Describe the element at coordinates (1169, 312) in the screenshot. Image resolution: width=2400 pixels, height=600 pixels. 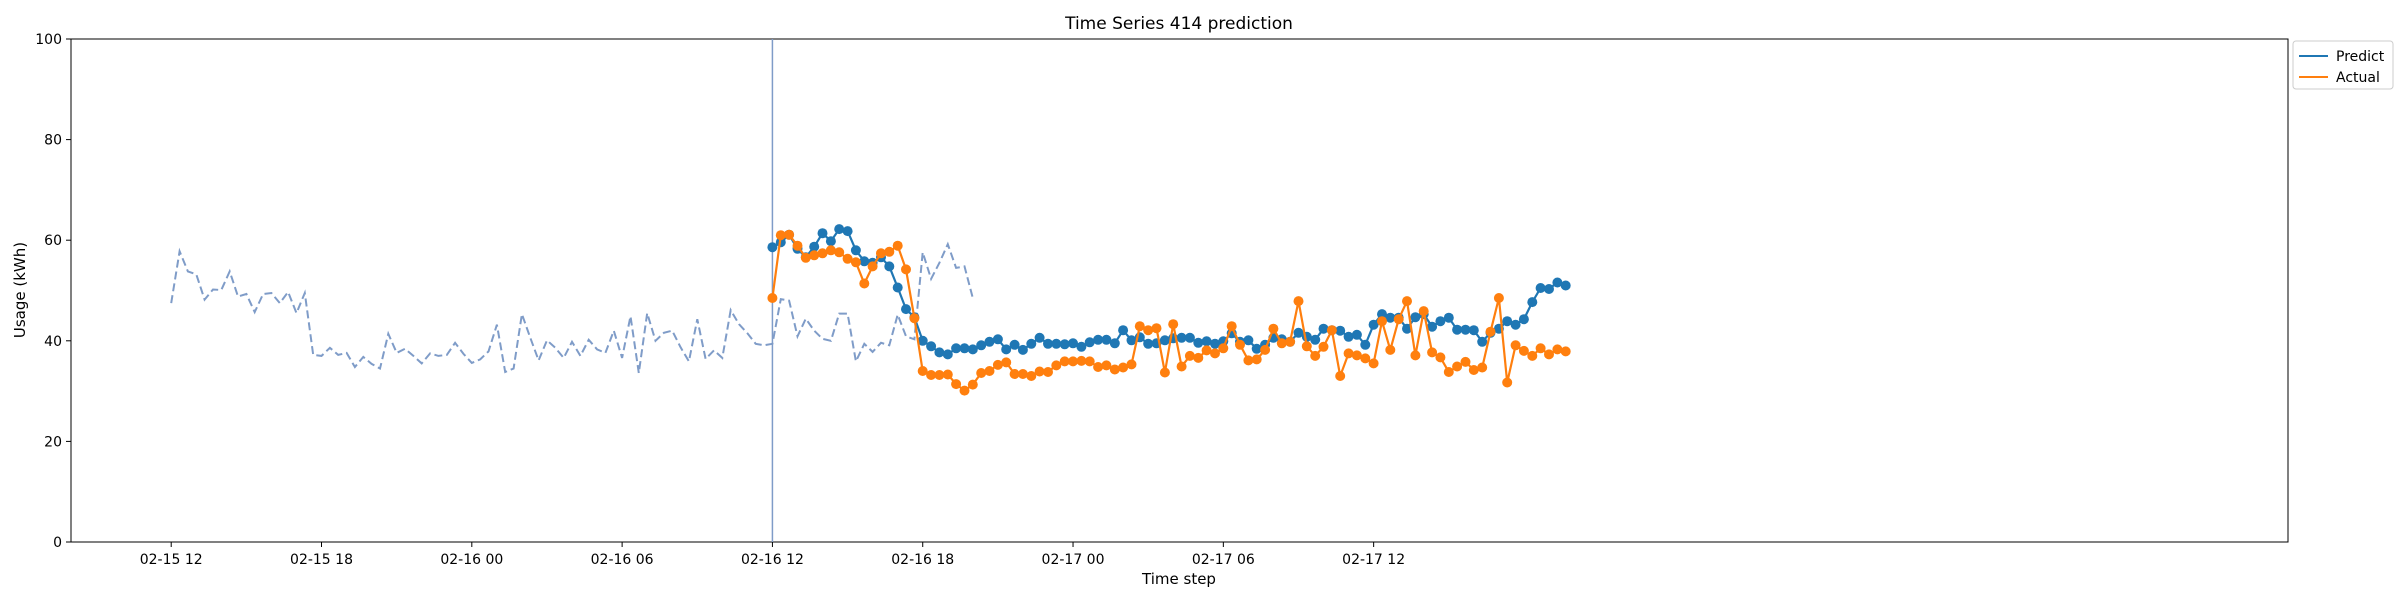
I see `series-actual` at that location.